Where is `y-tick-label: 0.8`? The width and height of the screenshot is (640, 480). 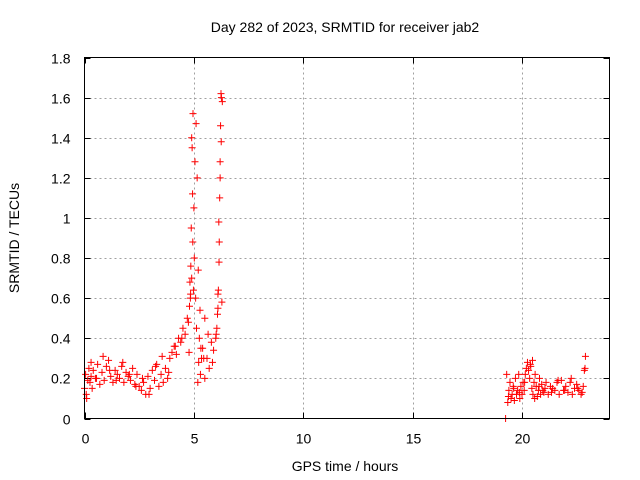 y-tick-label: 0.8 is located at coordinates (61, 259).